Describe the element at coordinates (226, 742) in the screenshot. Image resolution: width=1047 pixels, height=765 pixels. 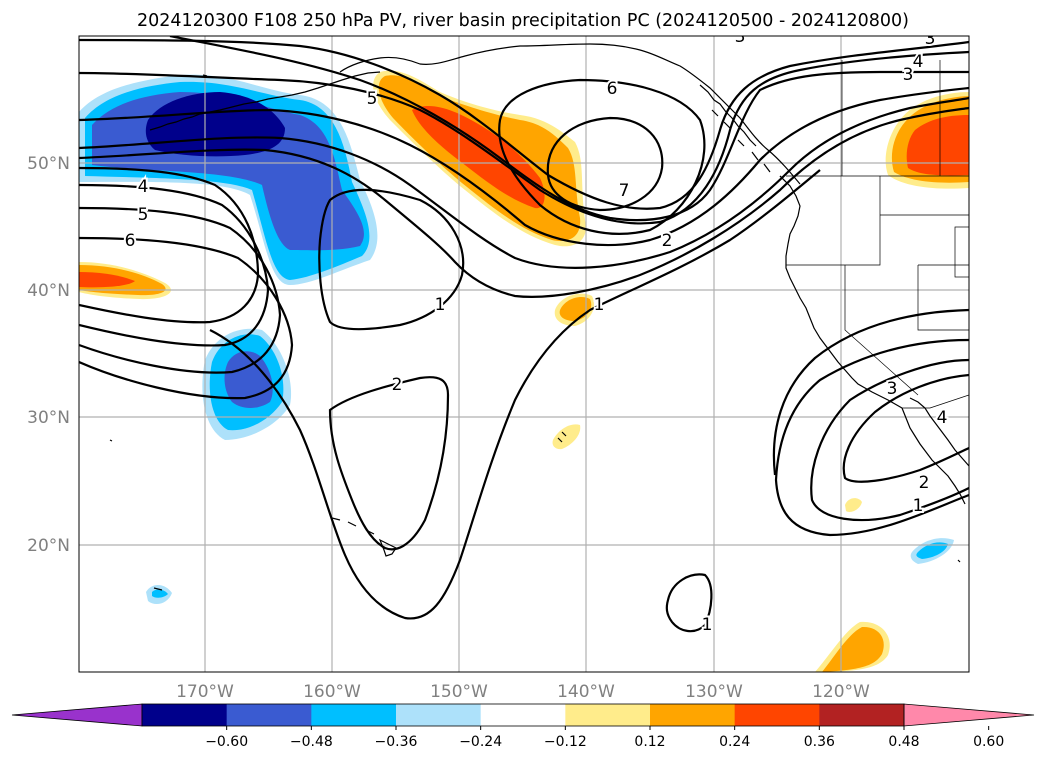
I see `colorbar-tick-label: −0.60` at that location.